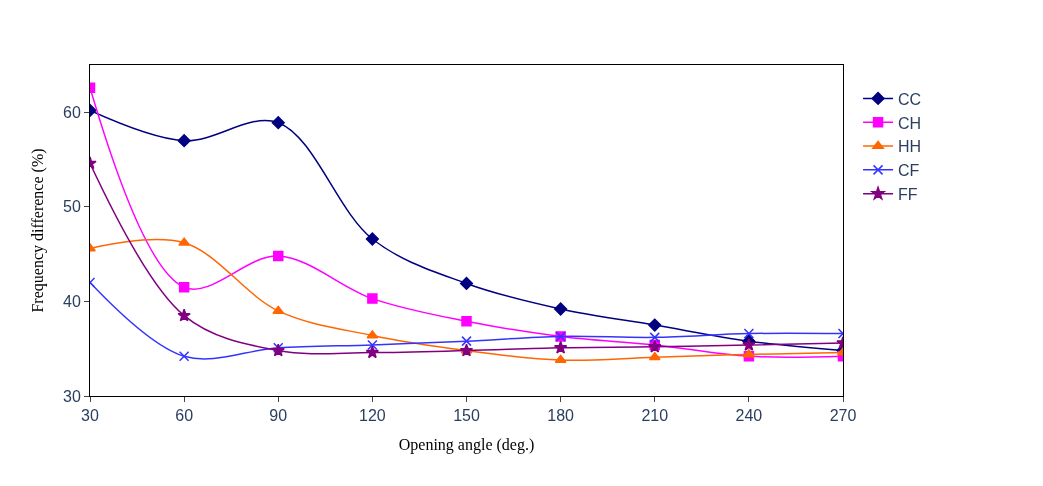  I want to click on x-tick-label: 60, so click(184, 416).